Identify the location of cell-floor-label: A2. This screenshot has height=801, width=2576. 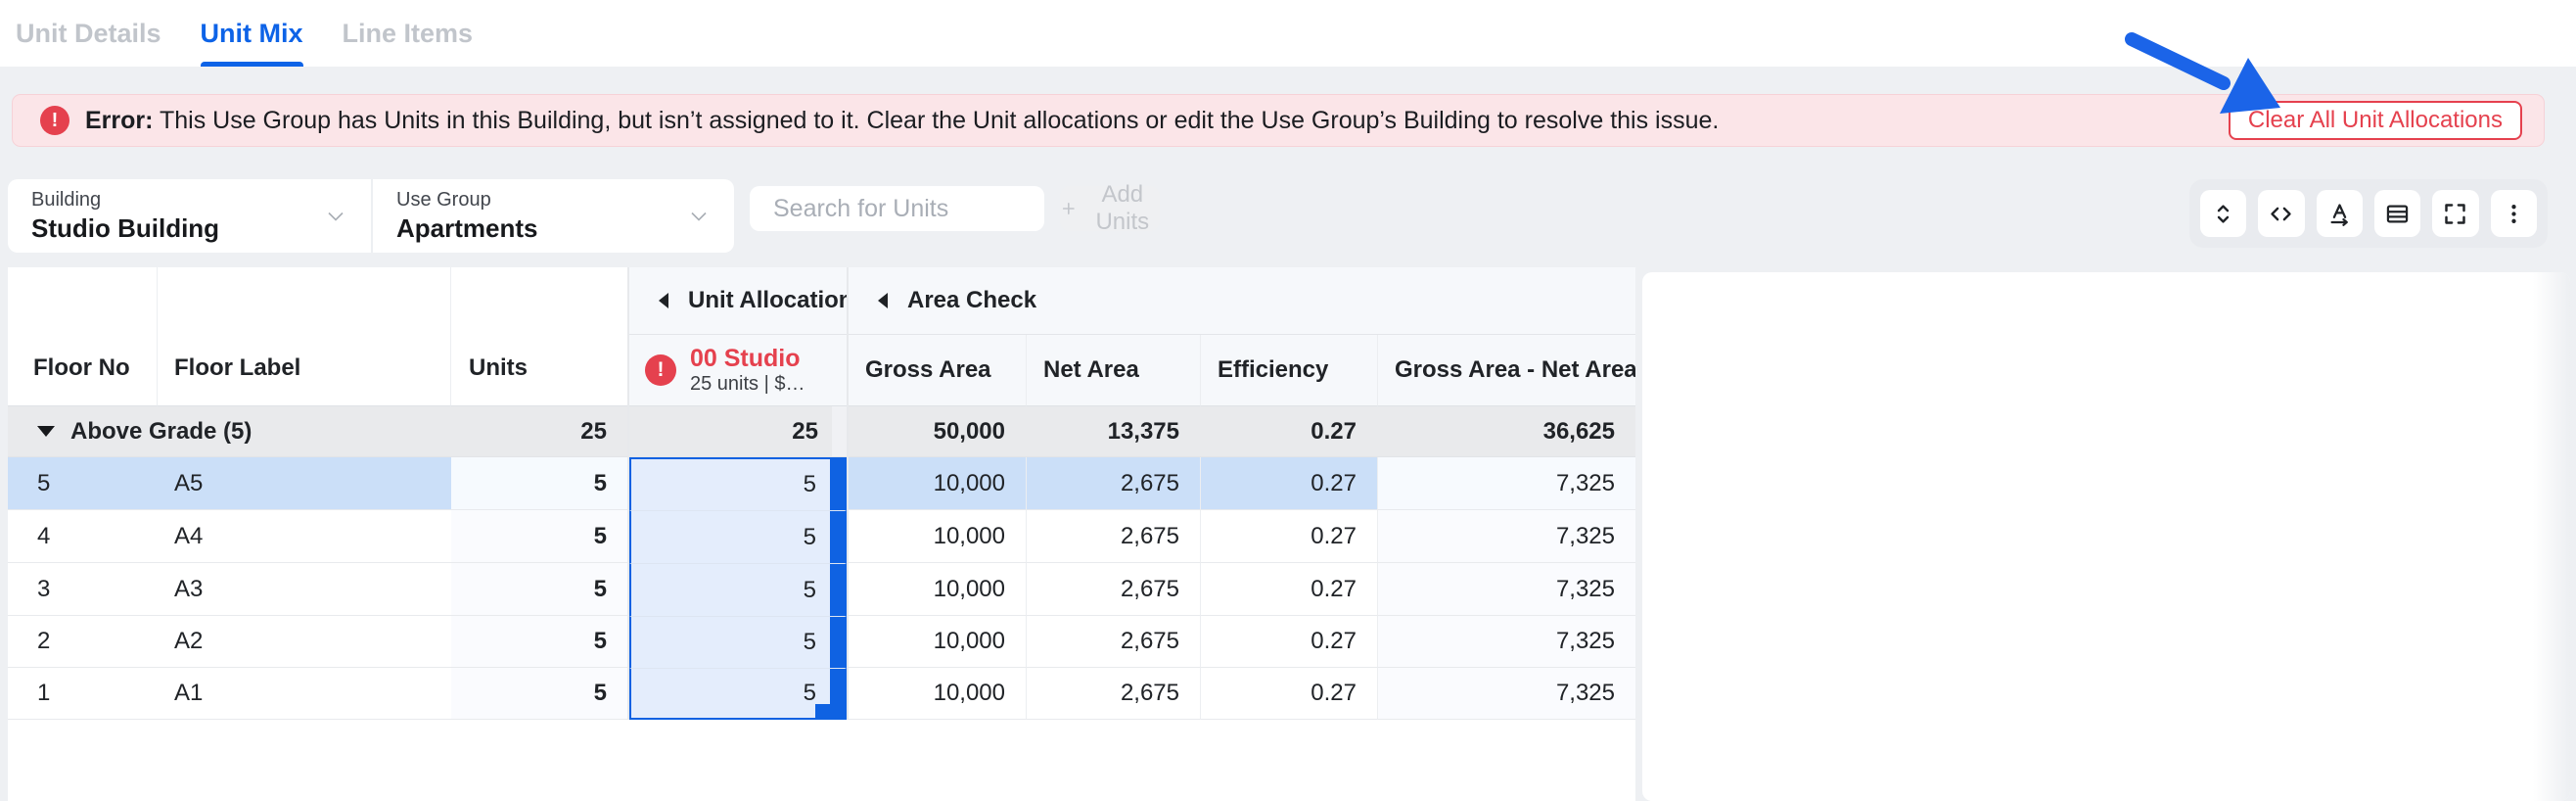
(304, 642).